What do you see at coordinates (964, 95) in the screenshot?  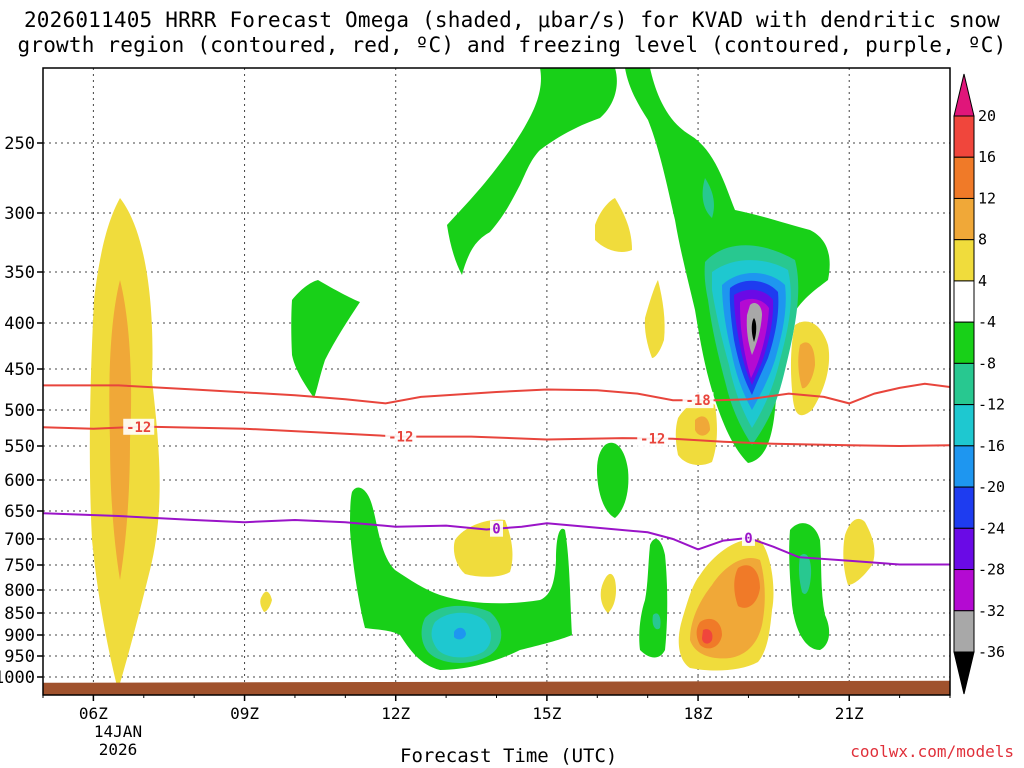 I see `colorbar-swatch-top` at bounding box center [964, 95].